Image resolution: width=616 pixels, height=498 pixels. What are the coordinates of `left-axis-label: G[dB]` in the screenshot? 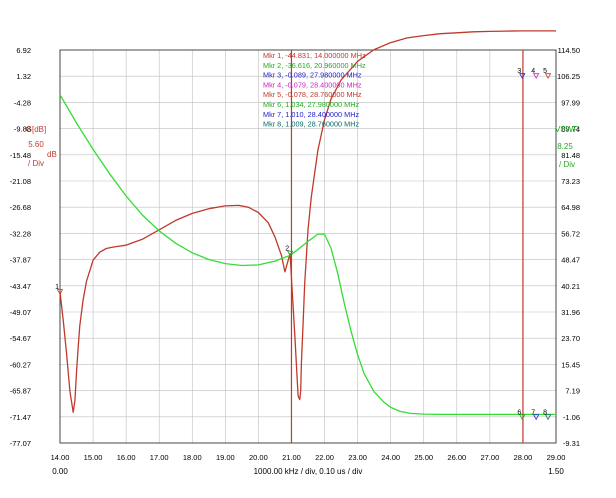 It's located at (36, 129).